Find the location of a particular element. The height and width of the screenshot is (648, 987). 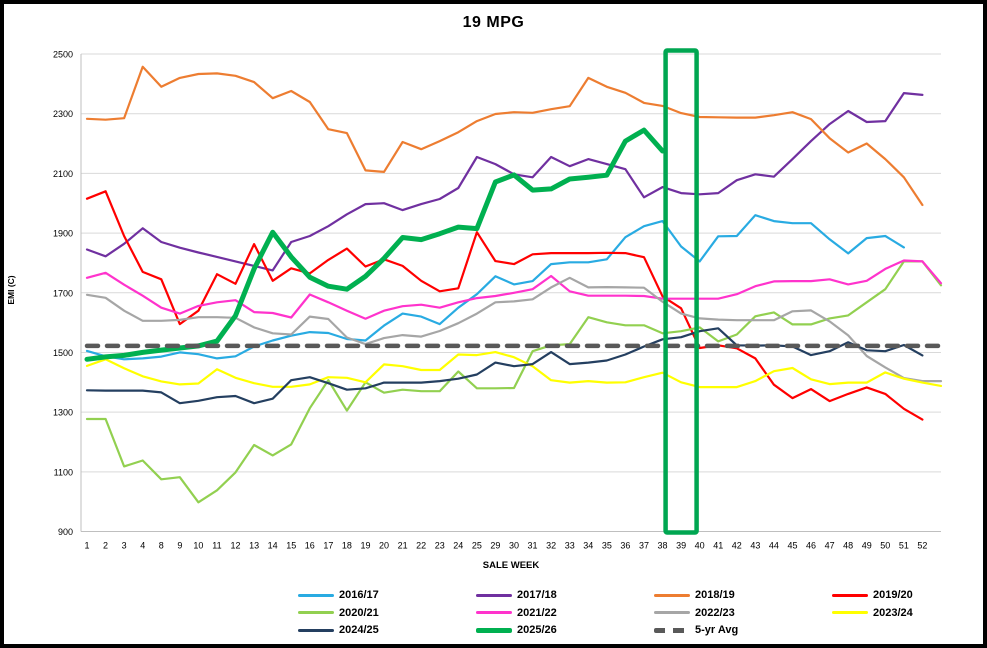

legend-item-2016-17: 2016/17 is located at coordinates (338, 595).